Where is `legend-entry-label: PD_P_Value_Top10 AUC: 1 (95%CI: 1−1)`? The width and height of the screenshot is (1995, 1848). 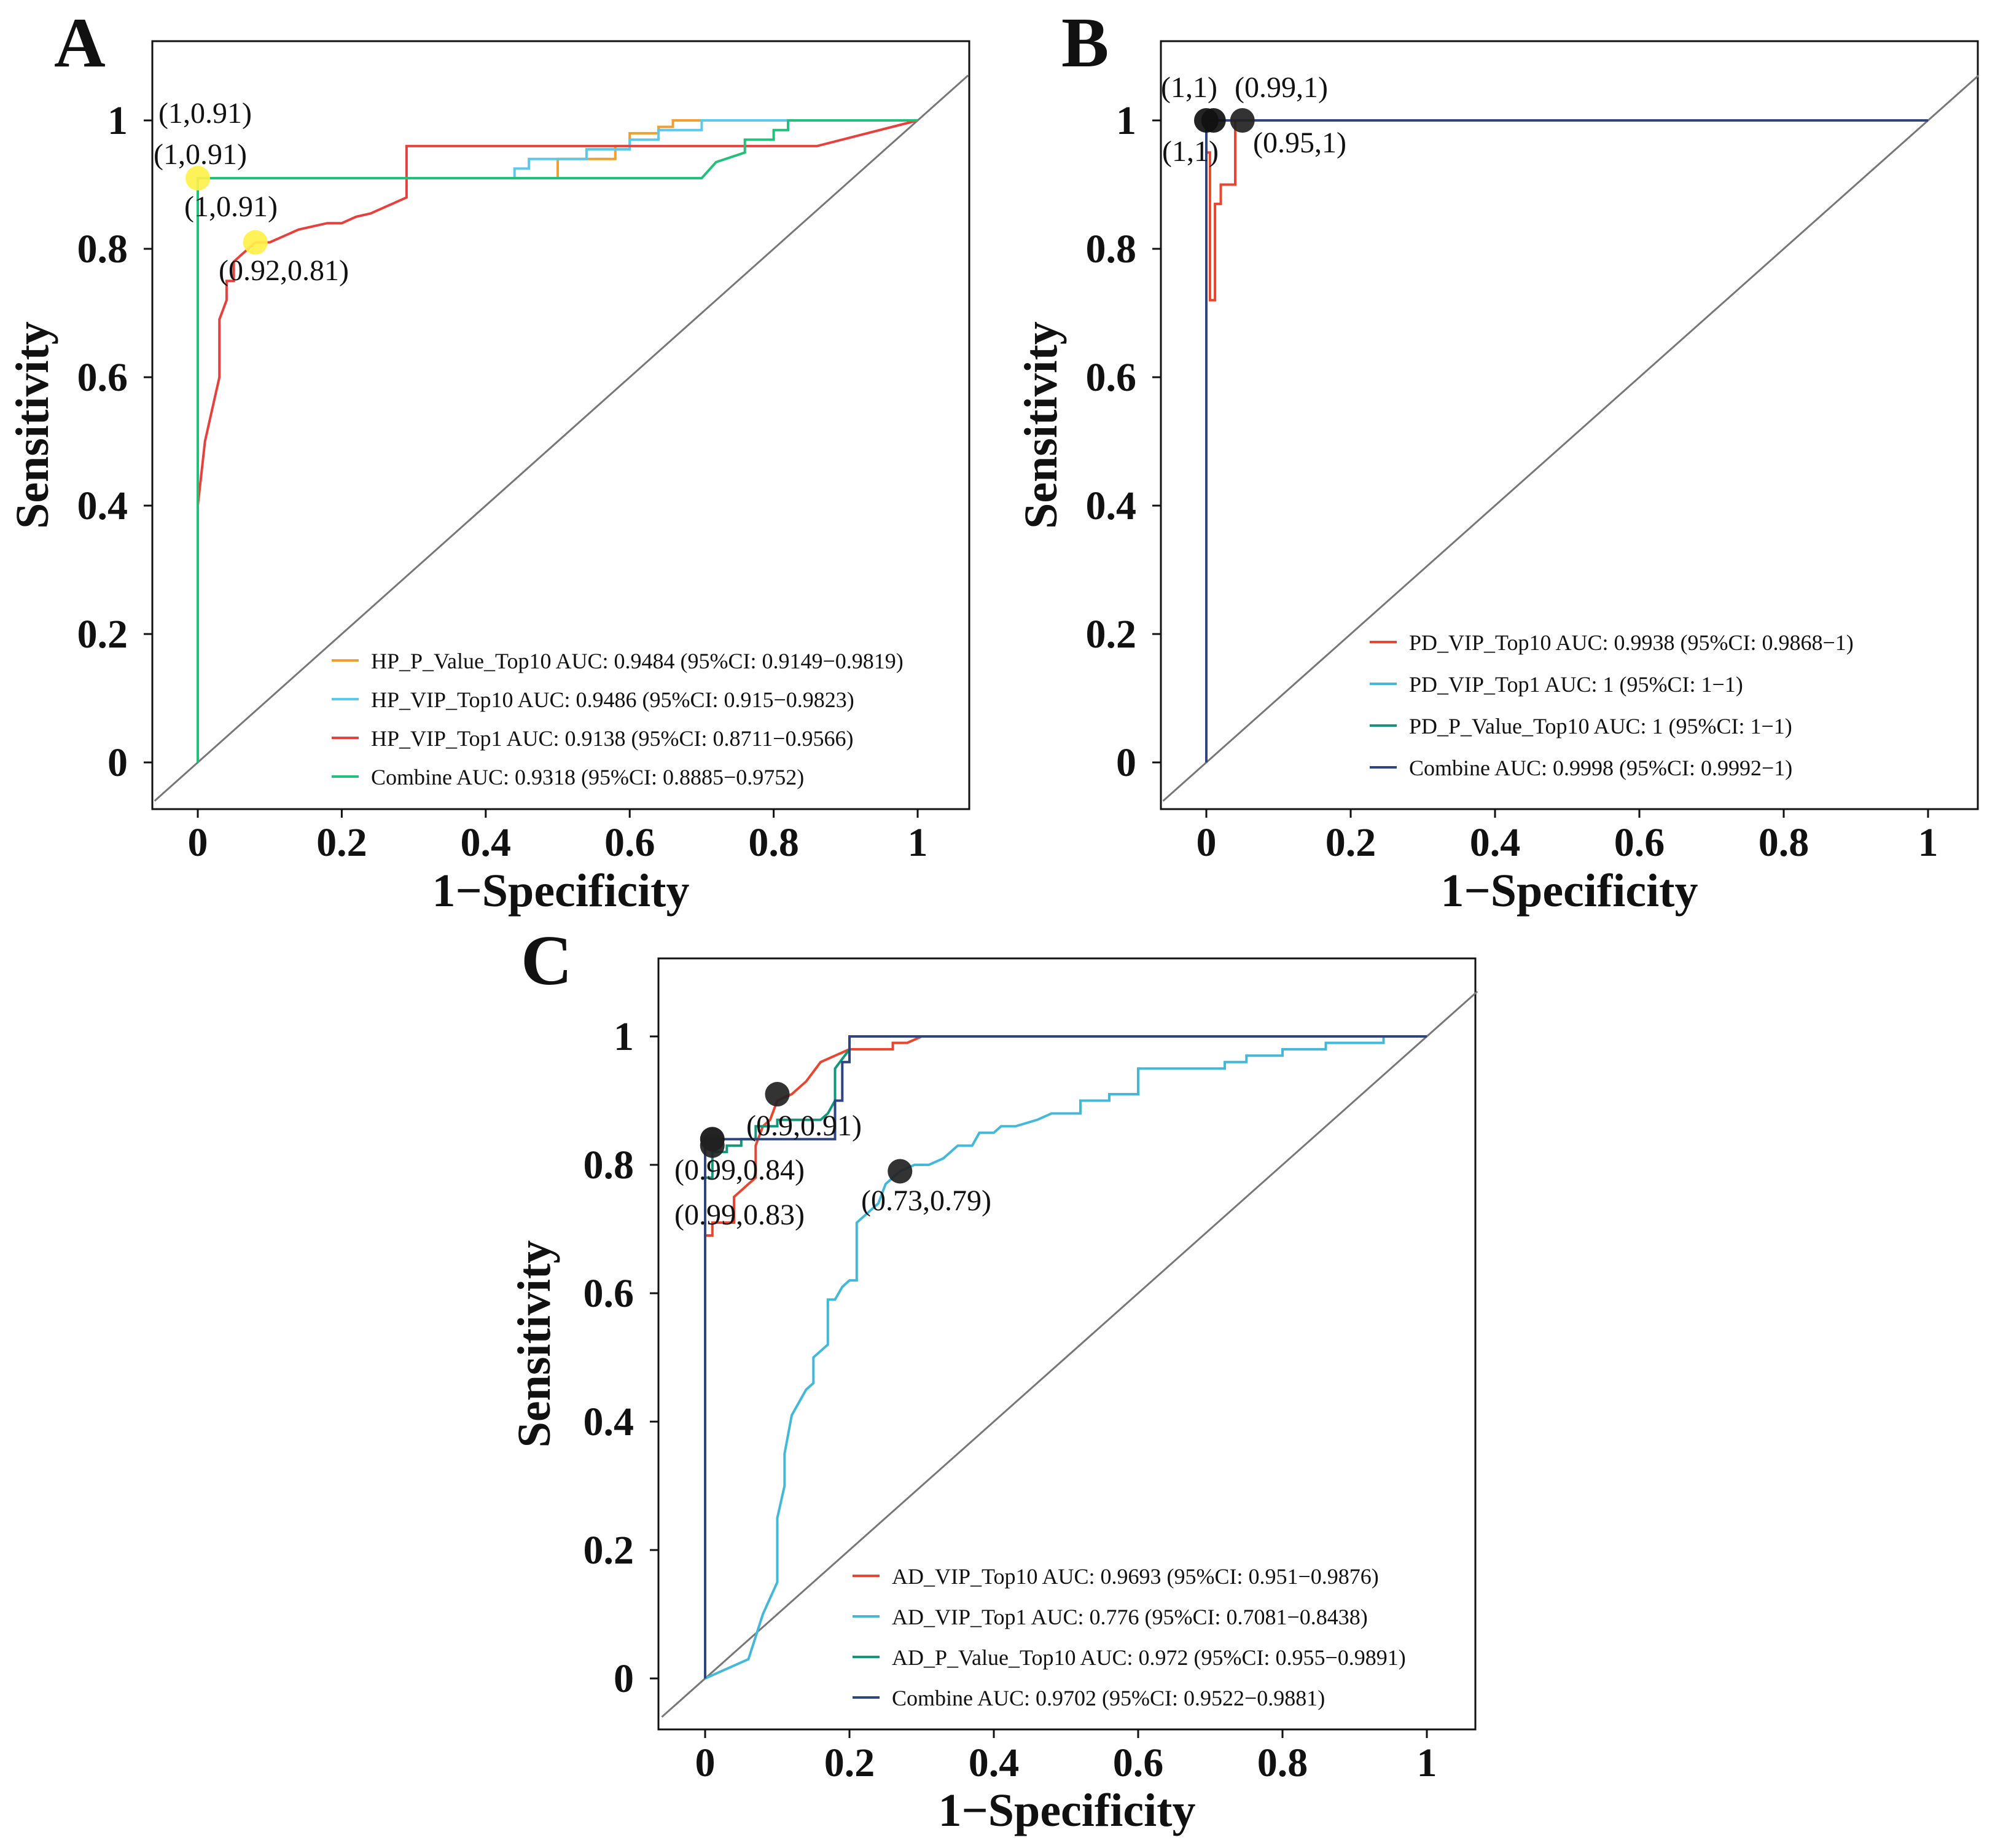 legend-entry-label: PD_P_Value_Top10 AUC: 1 (95%CI: 1−1) is located at coordinates (1600, 726).